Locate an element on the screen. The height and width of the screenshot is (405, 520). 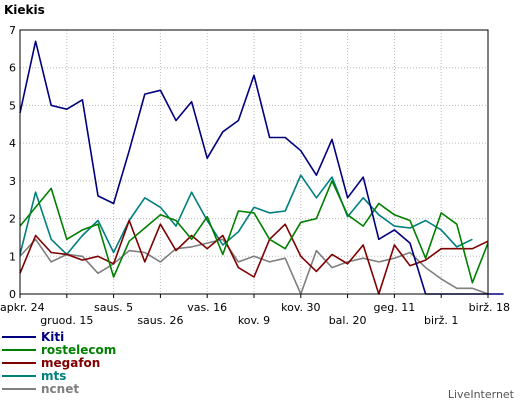
legend-item-megafon: megafon is located at coordinates (51, 363).